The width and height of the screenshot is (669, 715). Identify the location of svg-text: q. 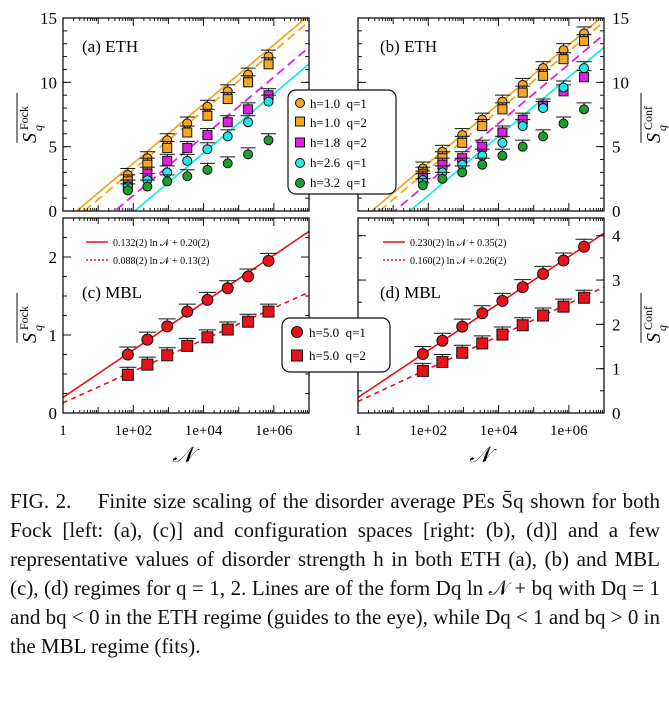
(38, 128).